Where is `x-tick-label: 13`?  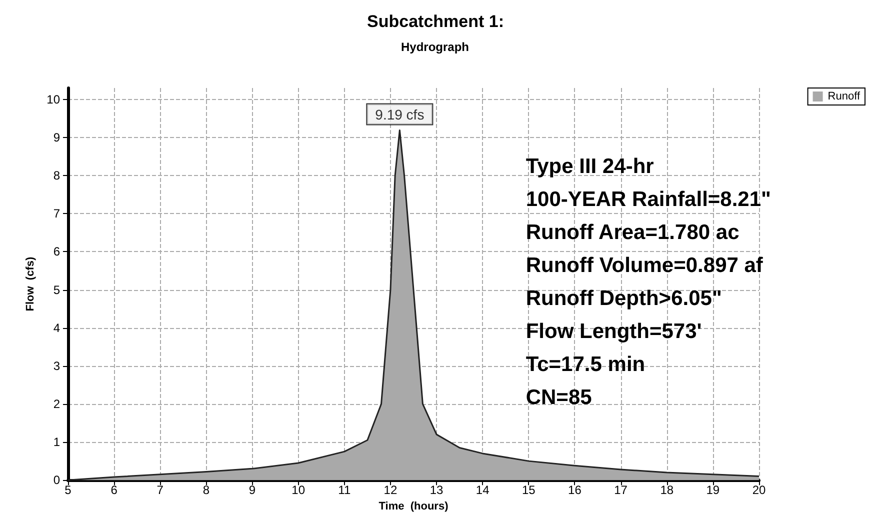 x-tick-label: 13 is located at coordinates (437, 490).